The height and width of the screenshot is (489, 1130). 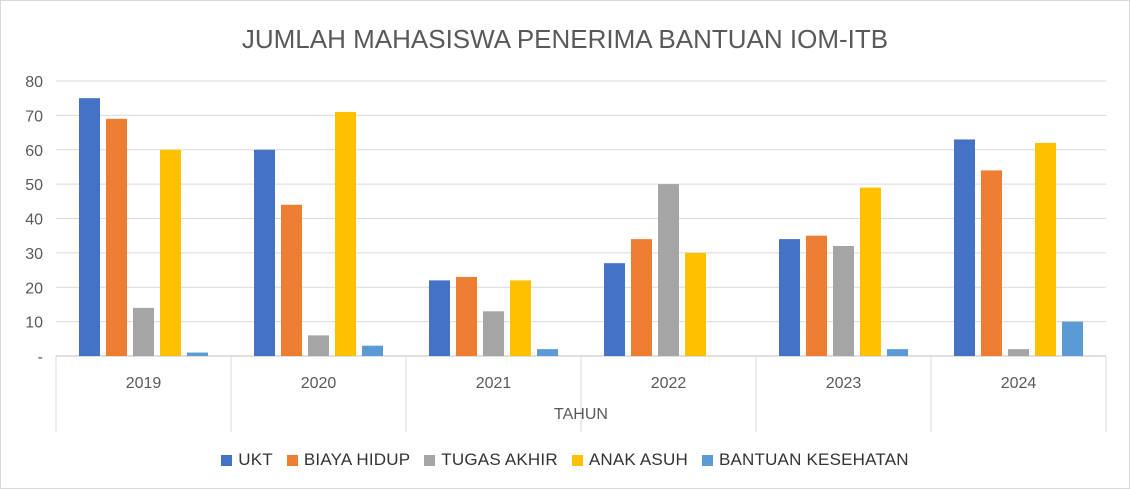 I want to click on legend-item: ANAK ASUH, so click(x=629, y=460).